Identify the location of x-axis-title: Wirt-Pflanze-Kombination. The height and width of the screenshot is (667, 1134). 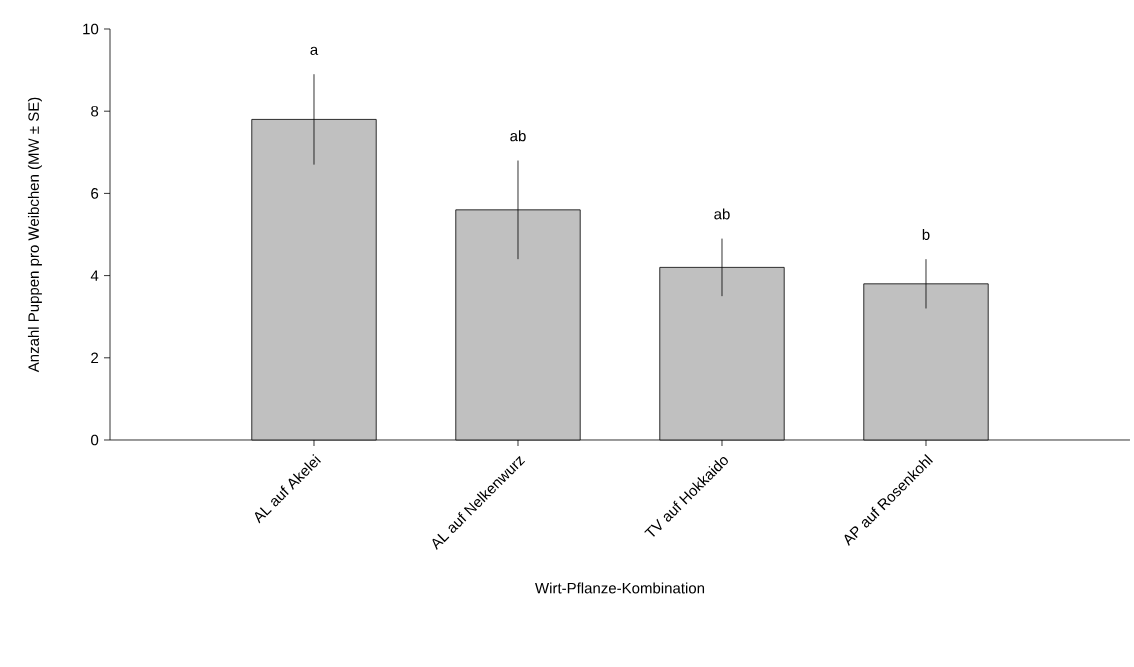
(620, 588).